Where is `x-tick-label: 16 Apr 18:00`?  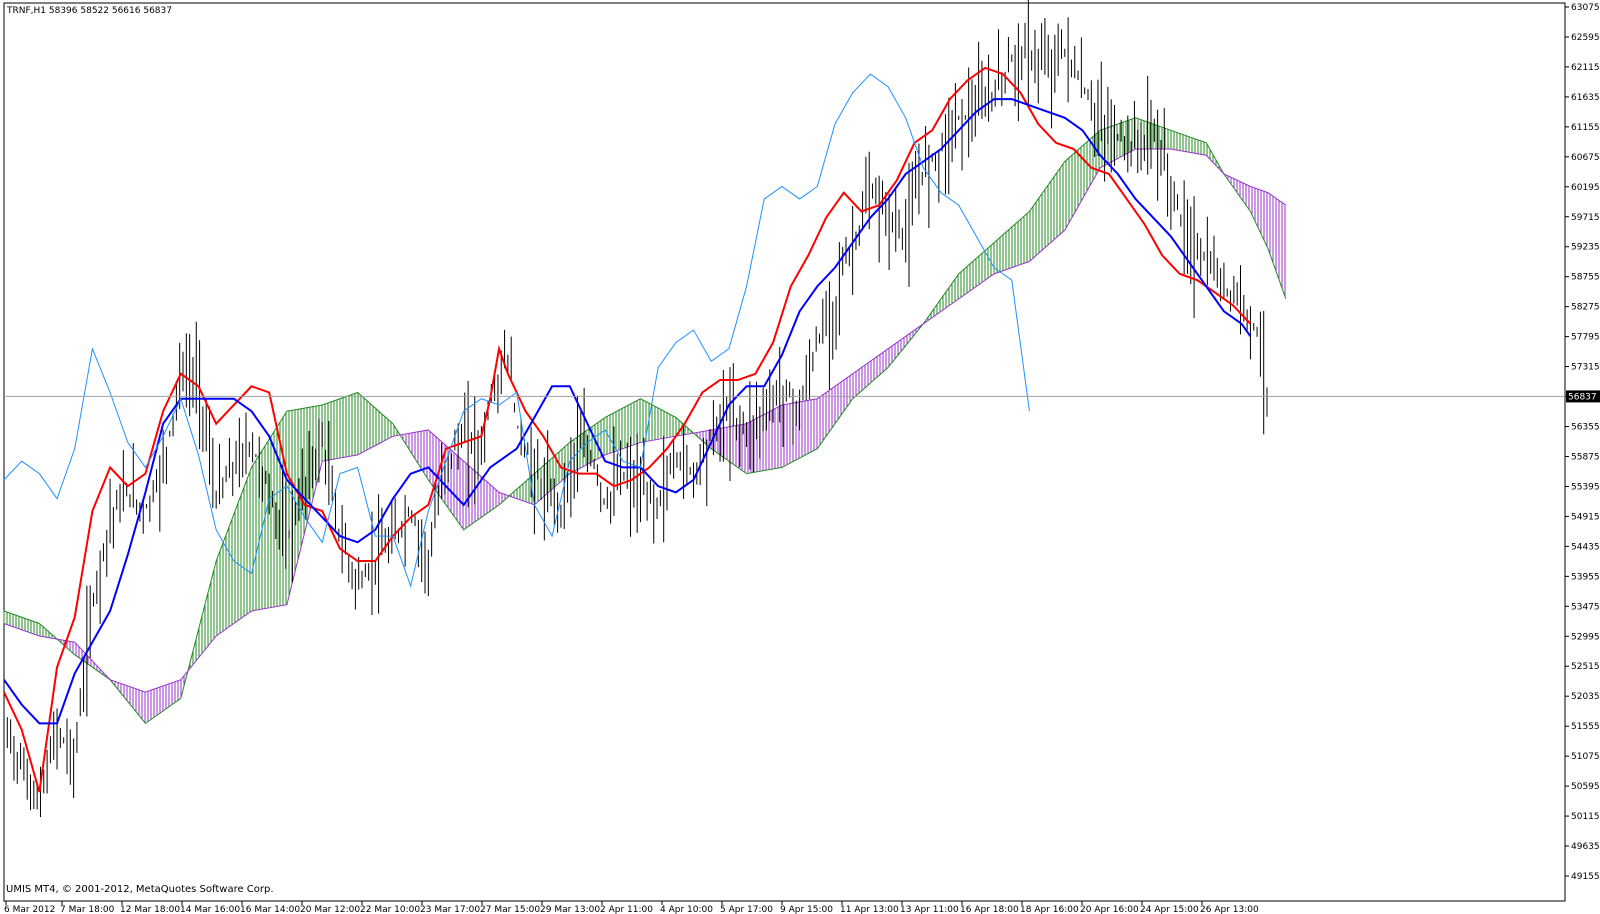
x-tick-label: 16 Apr 18:00 is located at coordinates (989, 909).